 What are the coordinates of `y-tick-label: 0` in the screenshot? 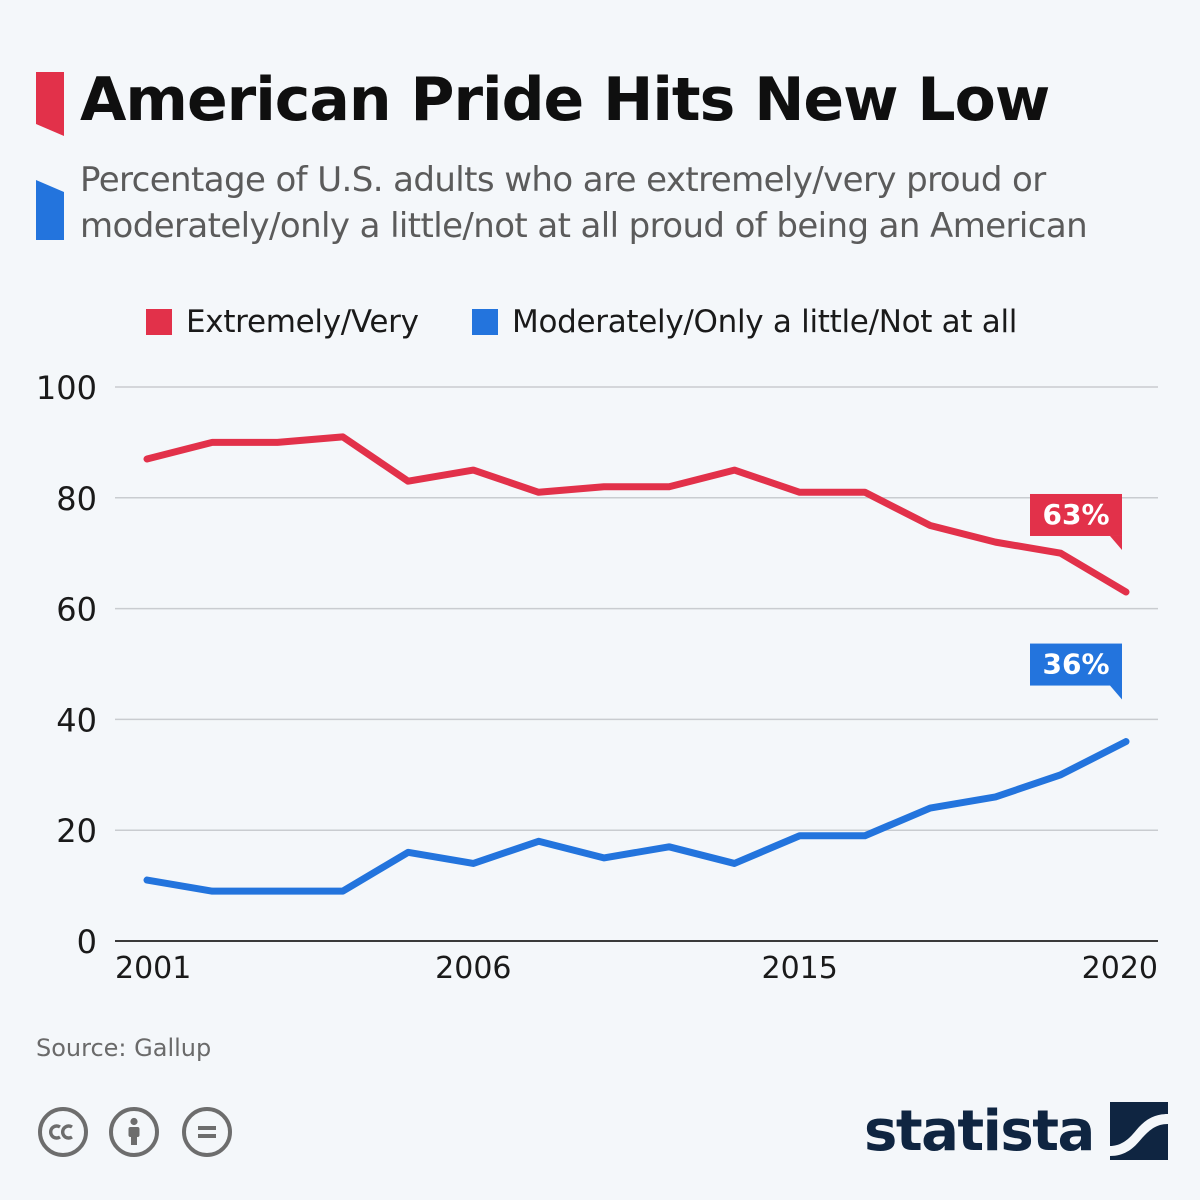 It's located at (87, 942).